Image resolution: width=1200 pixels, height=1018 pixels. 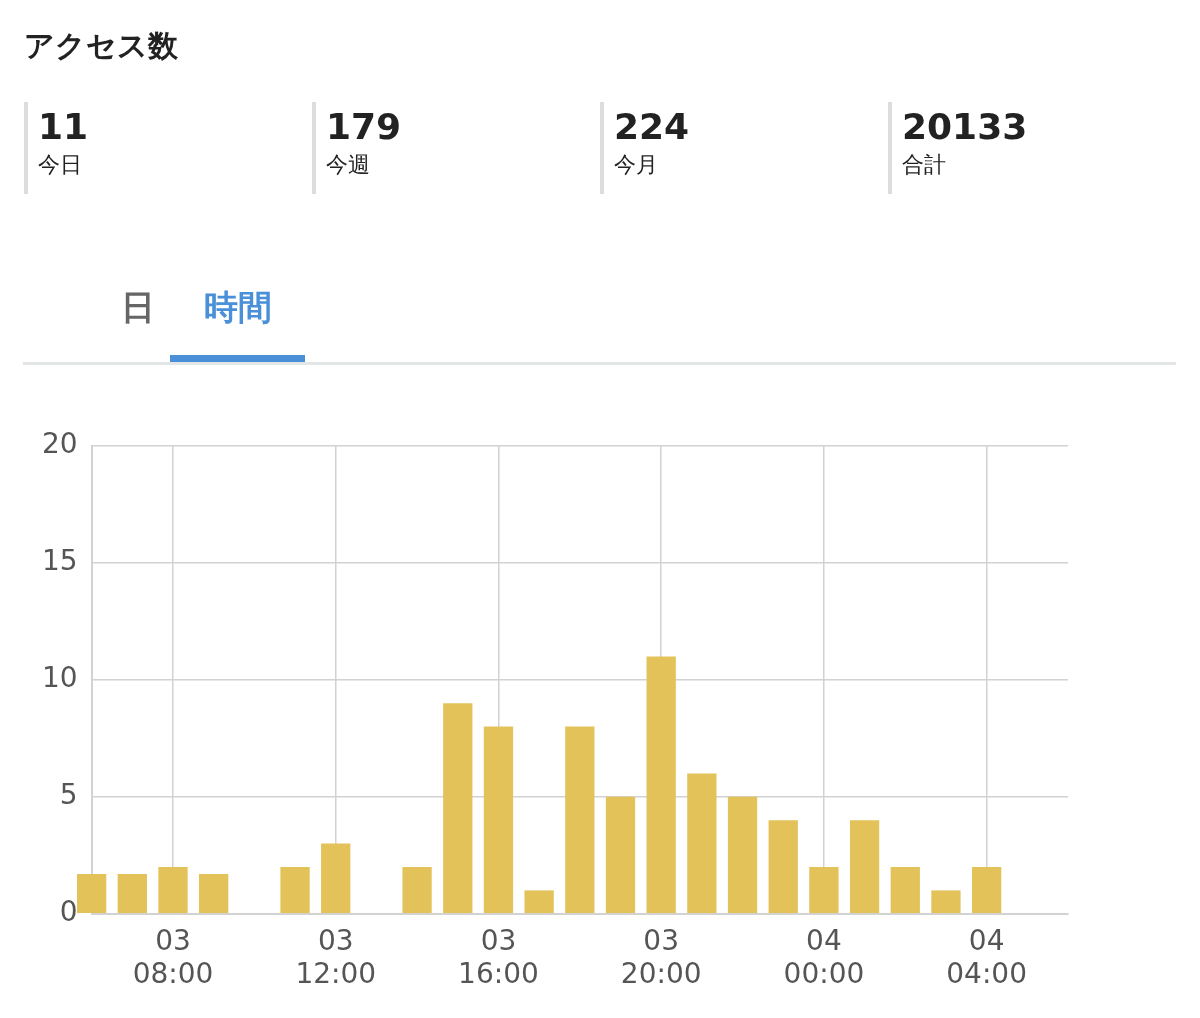 What do you see at coordinates (636, 165) in the screenshot?
I see `text: 今月` at bounding box center [636, 165].